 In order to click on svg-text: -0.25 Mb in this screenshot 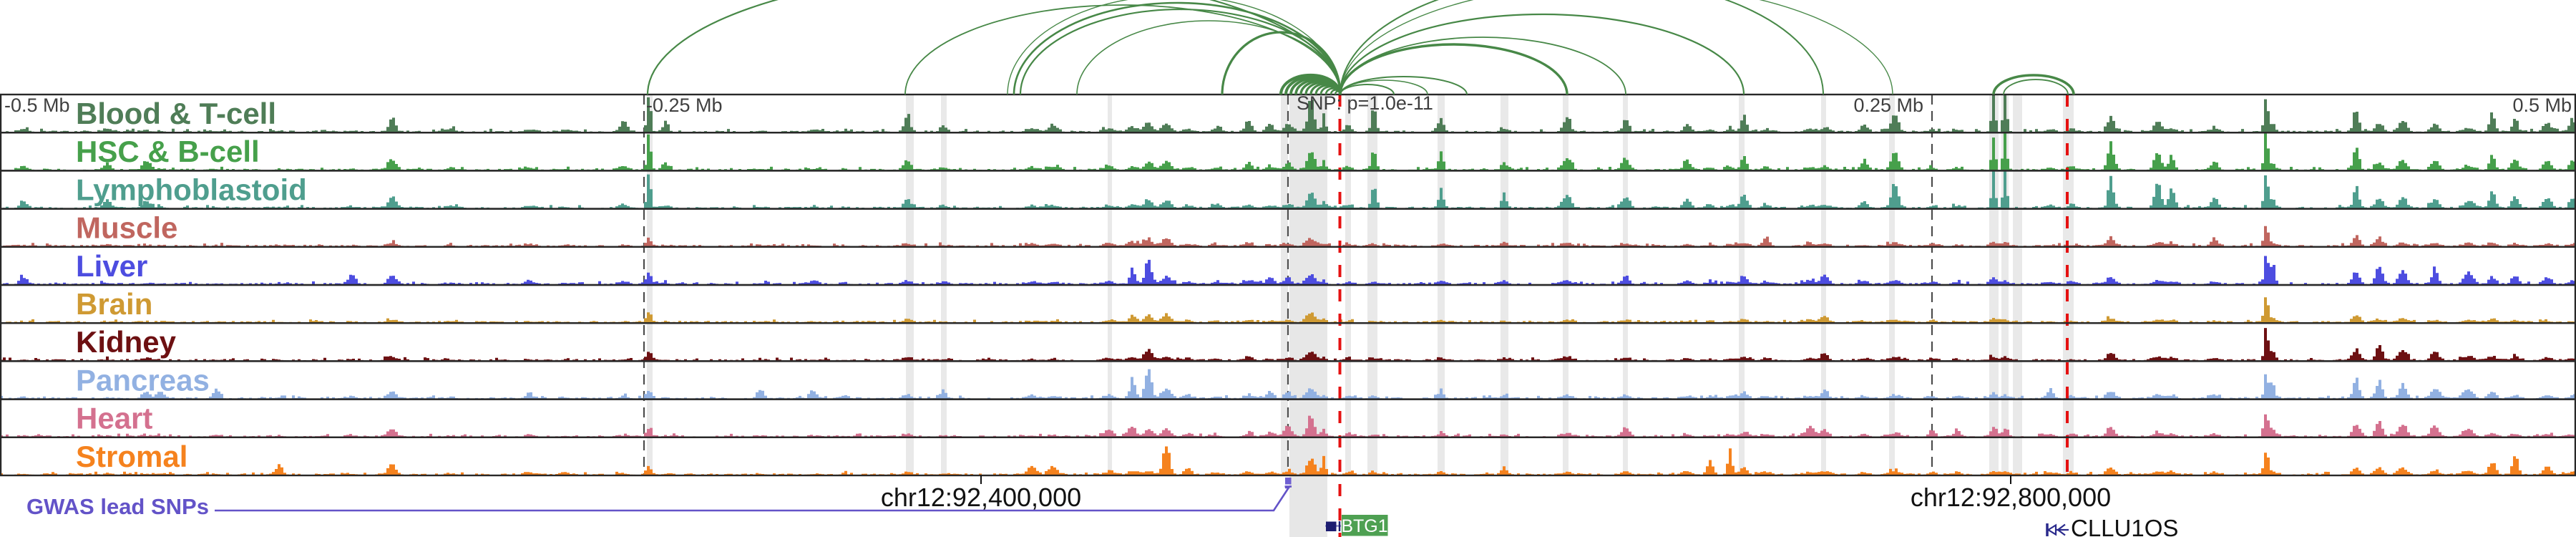, I will do `click(684, 105)`.